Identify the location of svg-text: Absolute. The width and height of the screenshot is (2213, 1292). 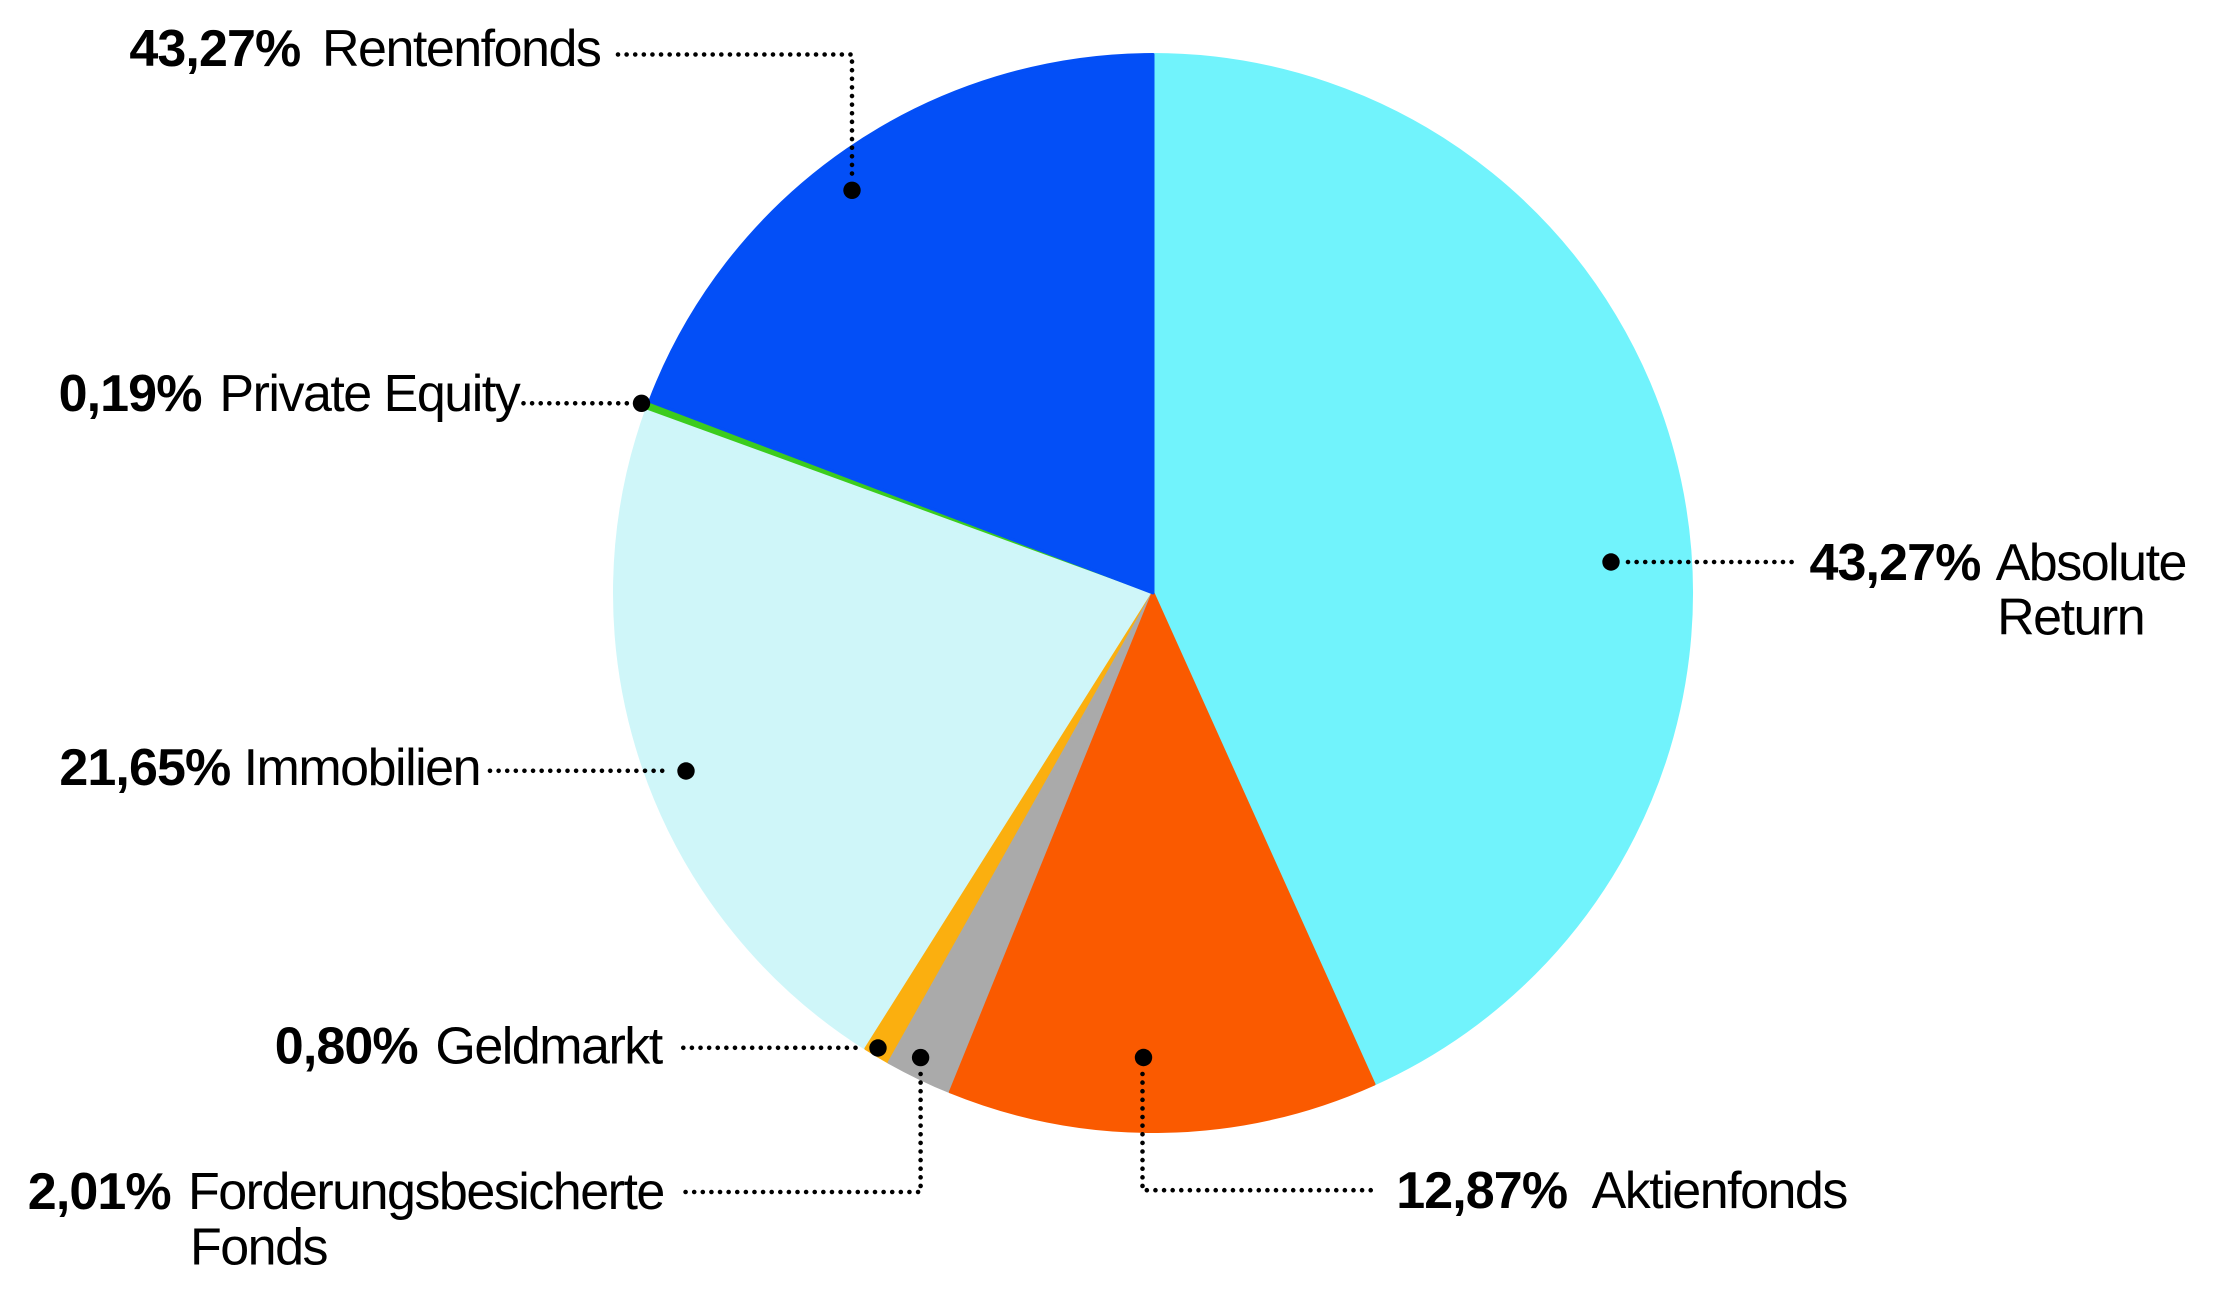
(2091, 563).